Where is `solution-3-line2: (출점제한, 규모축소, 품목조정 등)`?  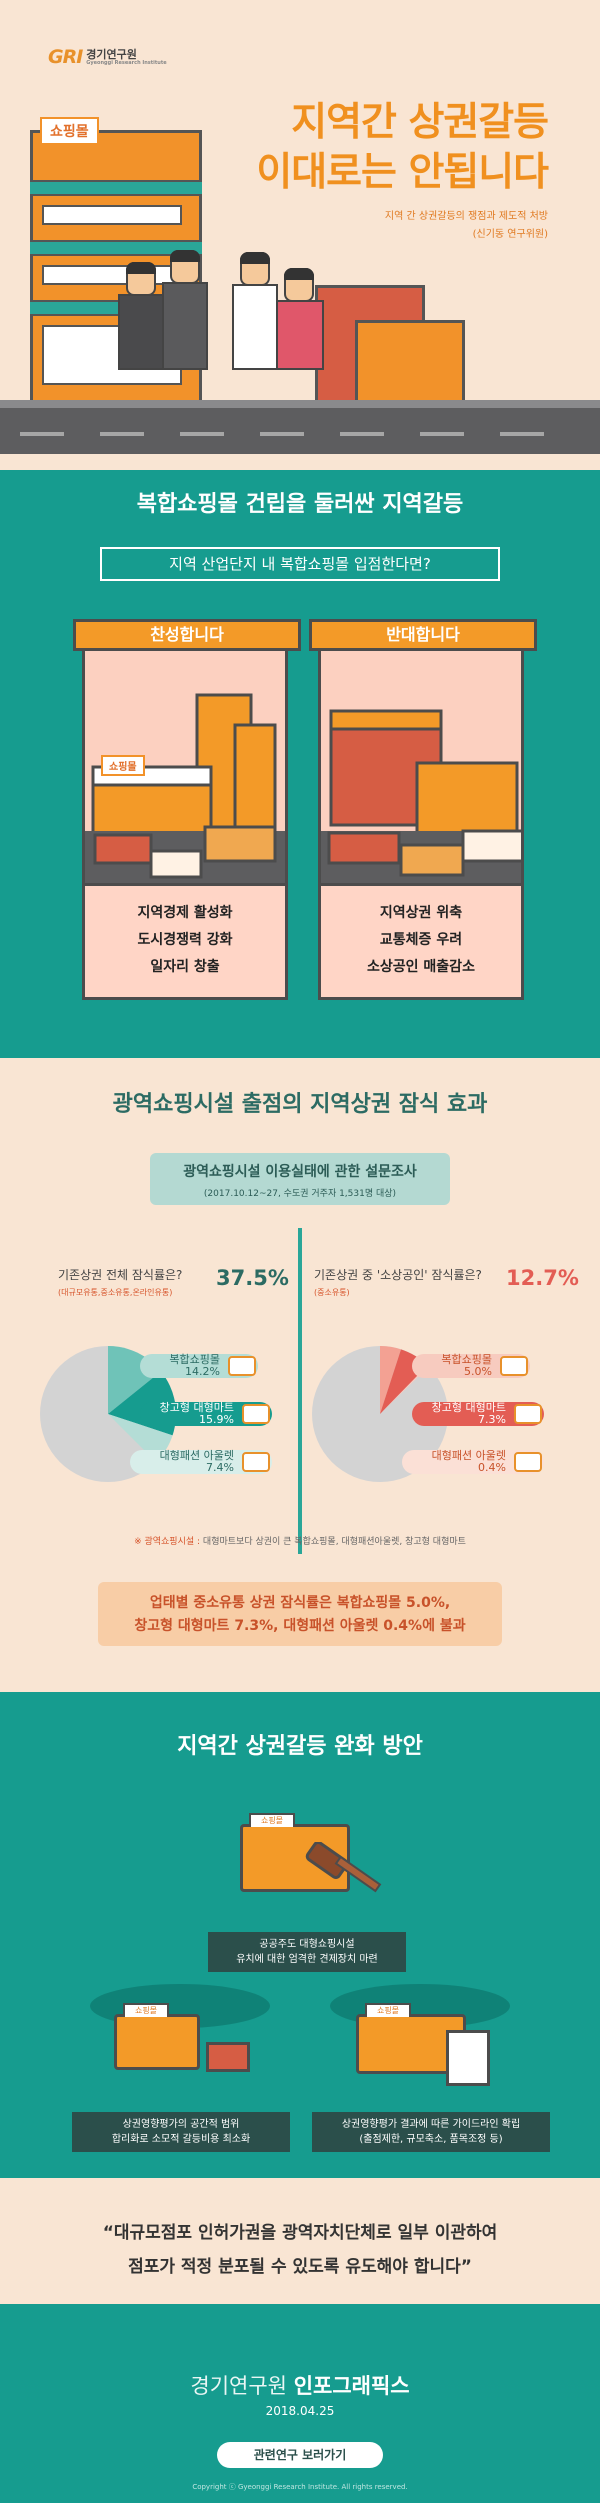
solution-3-line2: (출점제한, 규모축소, 품목조정 등) is located at coordinates (431, 2139).